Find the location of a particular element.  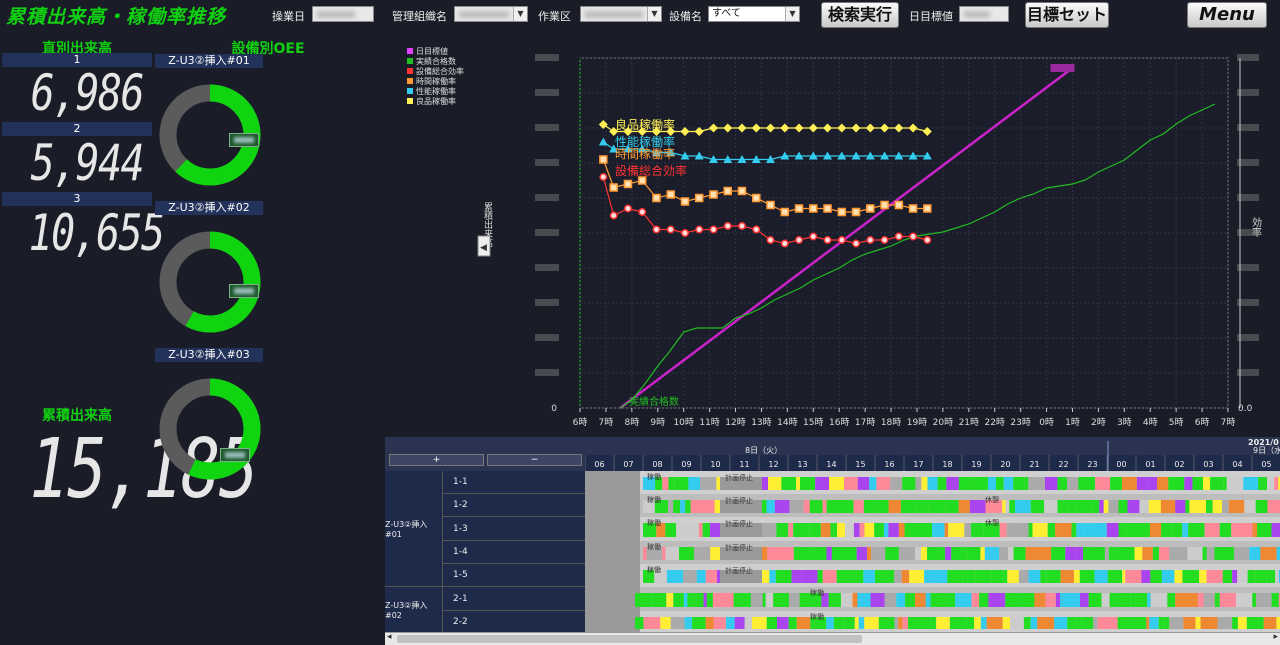

gantt-row-label: 1-3 is located at coordinates (514, 529).